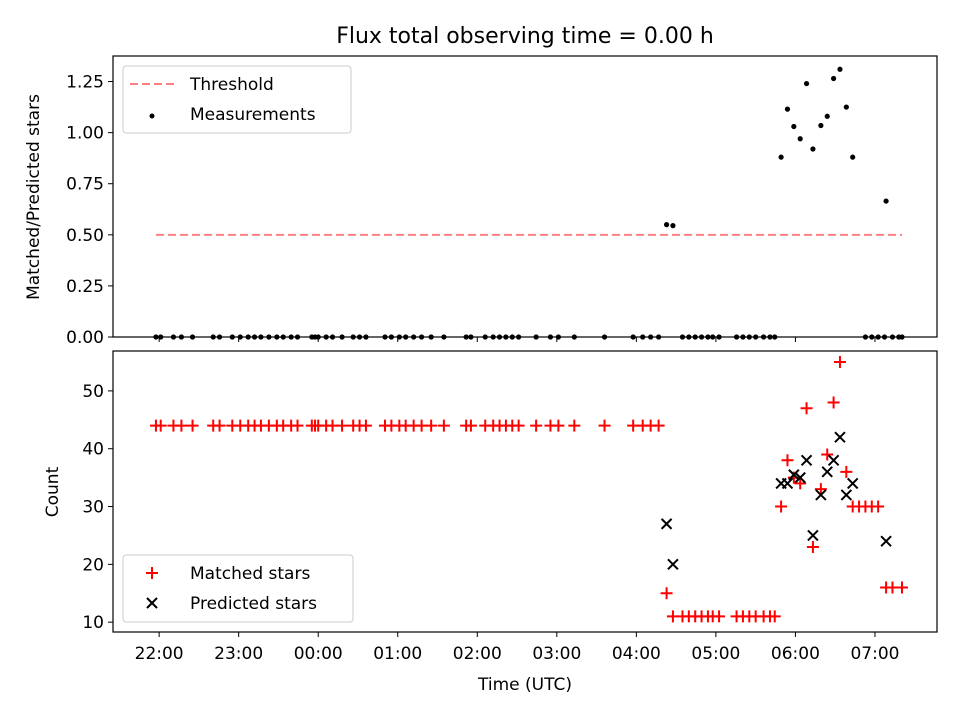  I want to click on count-y-tick-label: 30, so click(93, 508).